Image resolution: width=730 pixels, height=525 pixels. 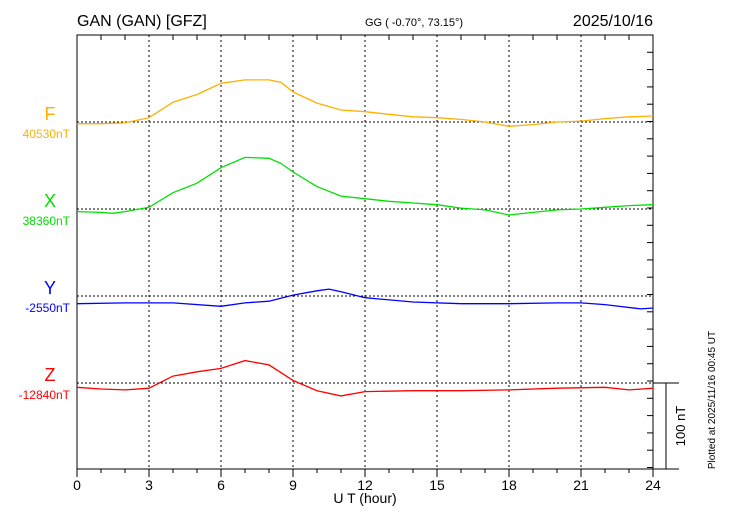 What do you see at coordinates (437, 485) in the screenshot?
I see `x-tick-label: 15` at bounding box center [437, 485].